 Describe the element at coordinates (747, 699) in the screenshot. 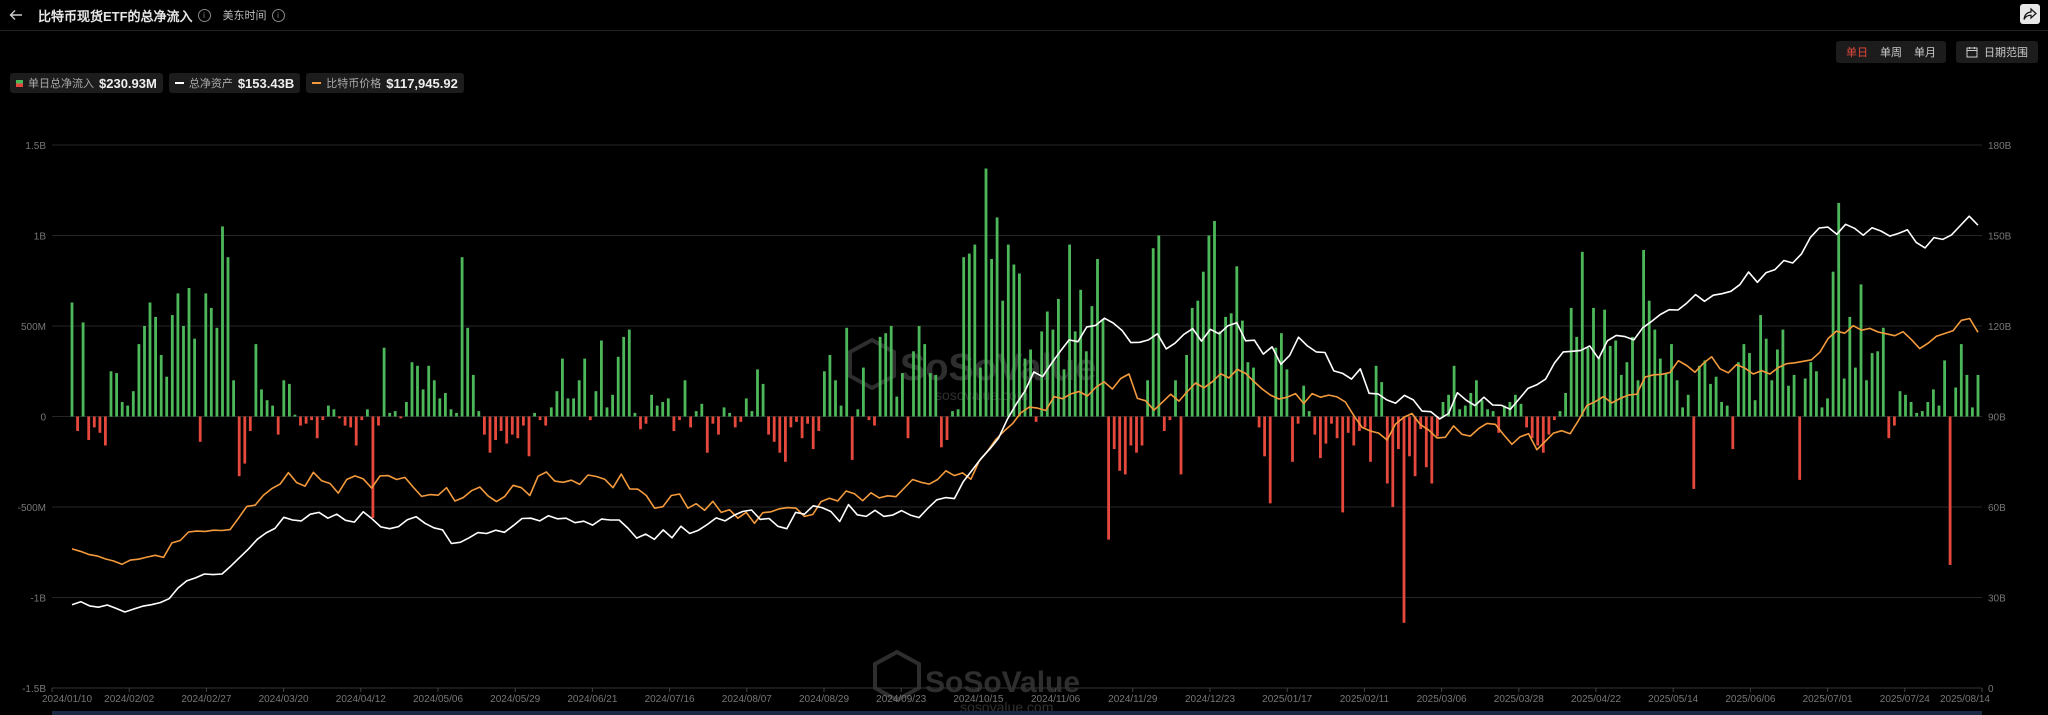

I see `x-tick-label: 2024/08/07` at that location.